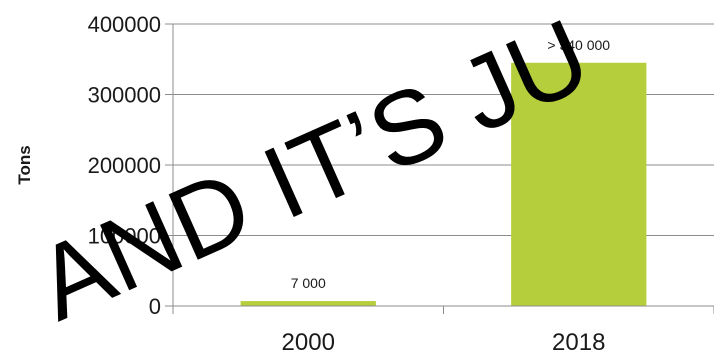  I want to click on bar-2018, so click(579, 184).